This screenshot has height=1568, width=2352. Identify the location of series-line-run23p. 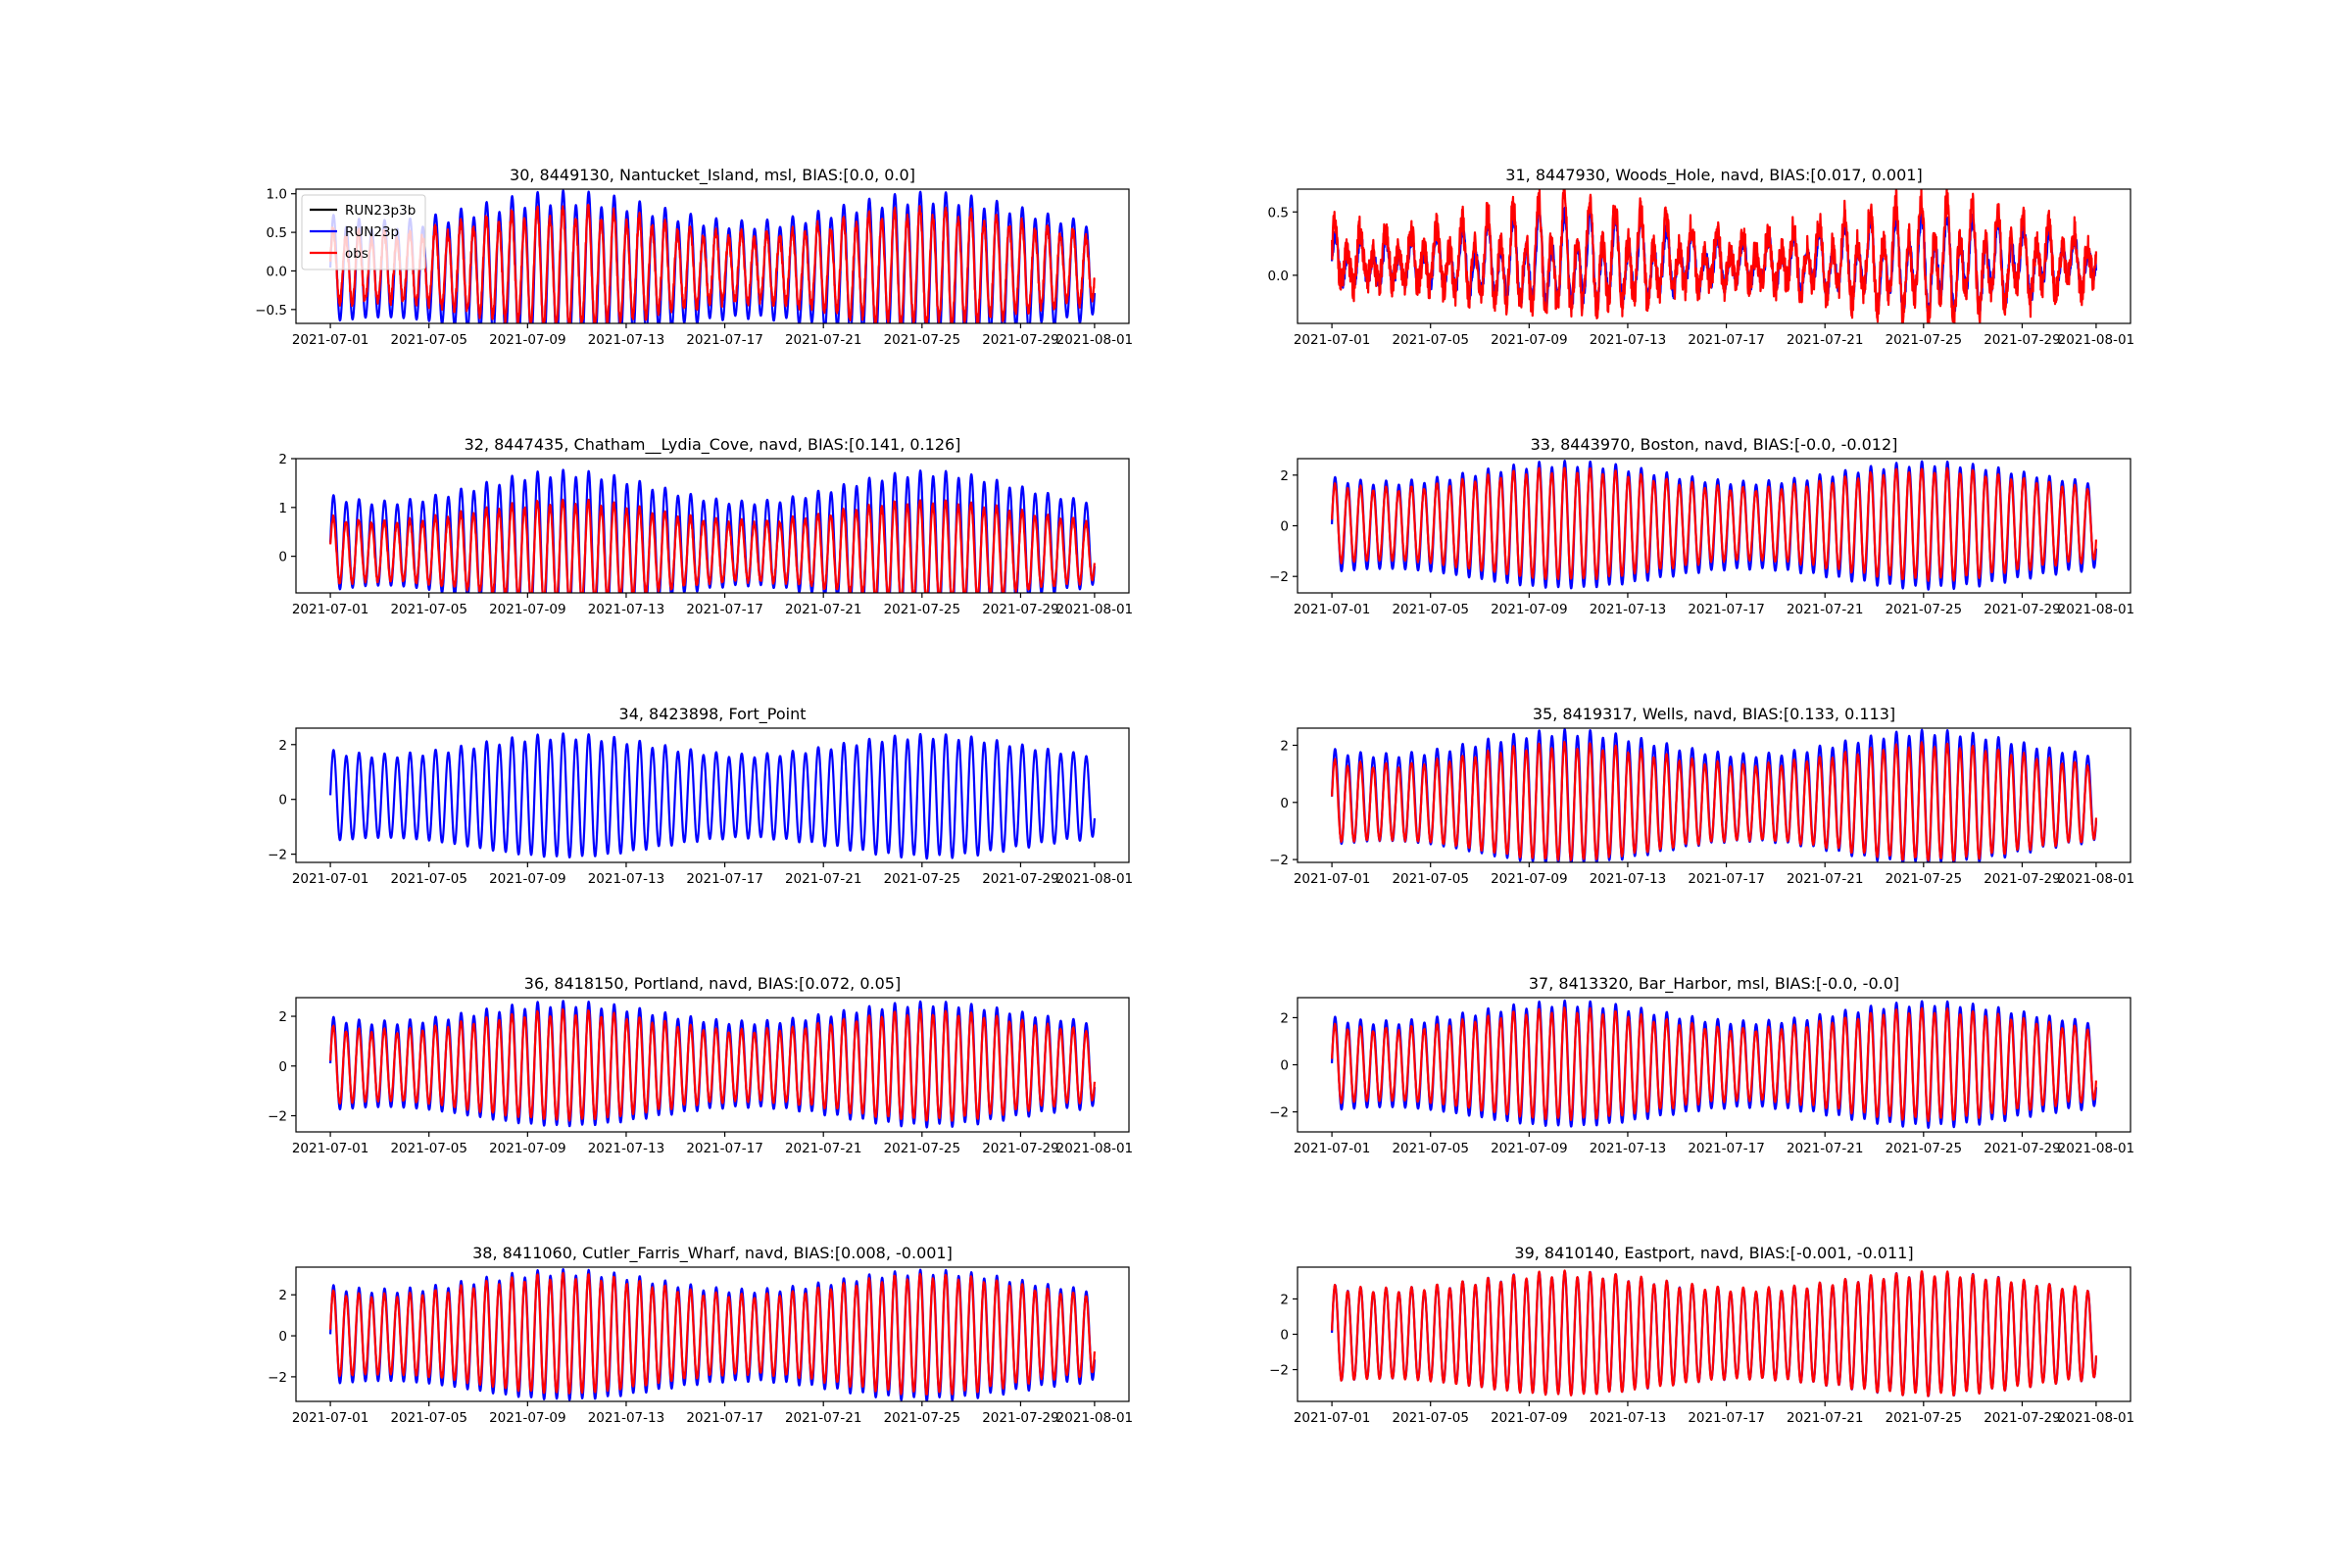
(712, 796).